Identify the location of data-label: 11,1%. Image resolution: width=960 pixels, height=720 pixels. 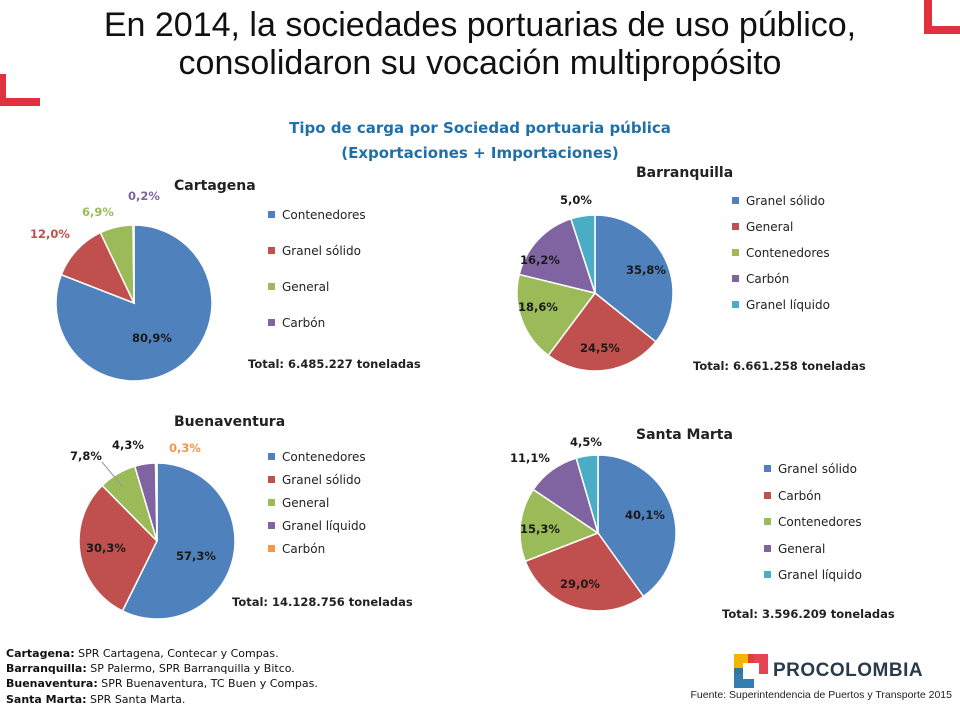
(530, 458).